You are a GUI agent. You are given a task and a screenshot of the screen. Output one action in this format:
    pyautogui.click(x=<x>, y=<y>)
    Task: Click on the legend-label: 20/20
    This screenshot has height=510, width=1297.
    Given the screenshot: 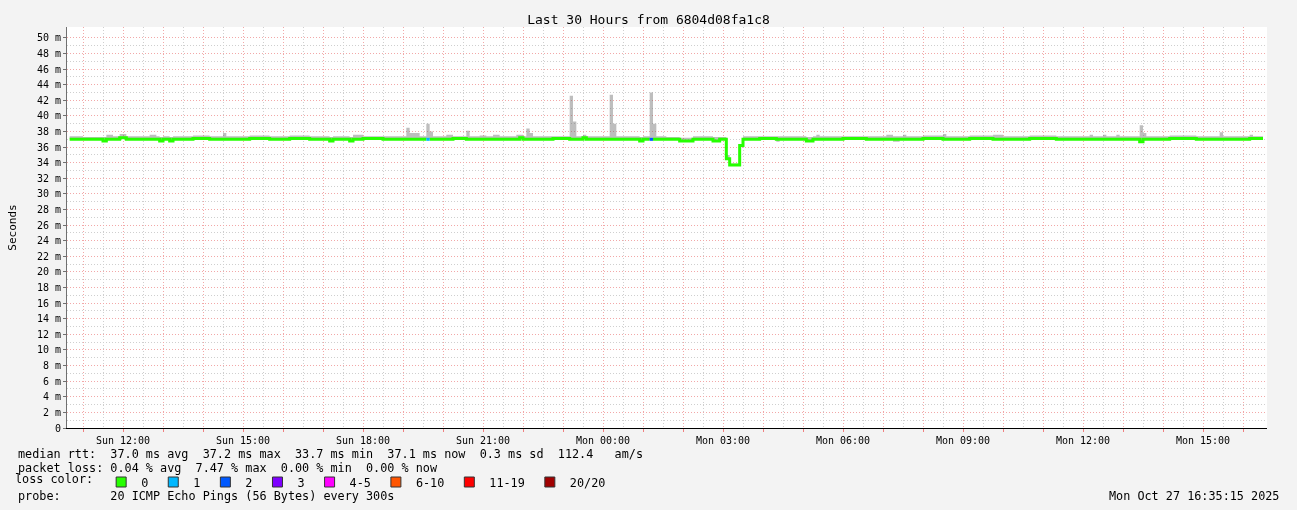 What is the action you would take?
    pyautogui.click(x=587, y=482)
    